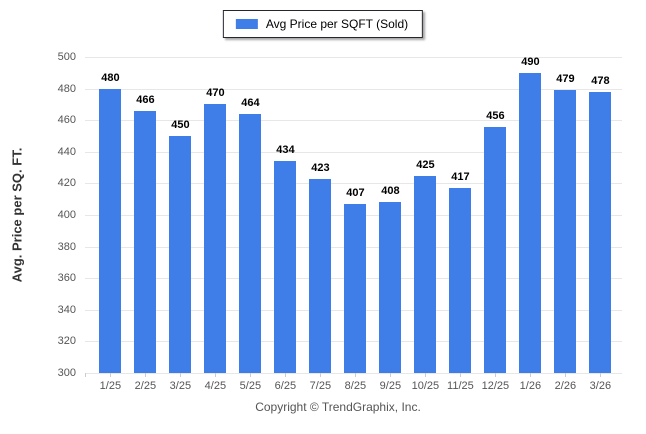  I want to click on x-axis-label: 10/25, so click(425, 386).